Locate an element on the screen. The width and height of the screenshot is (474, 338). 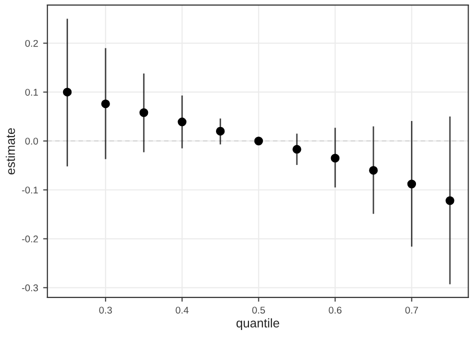
x-axis-title: quantile is located at coordinates (258, 324).